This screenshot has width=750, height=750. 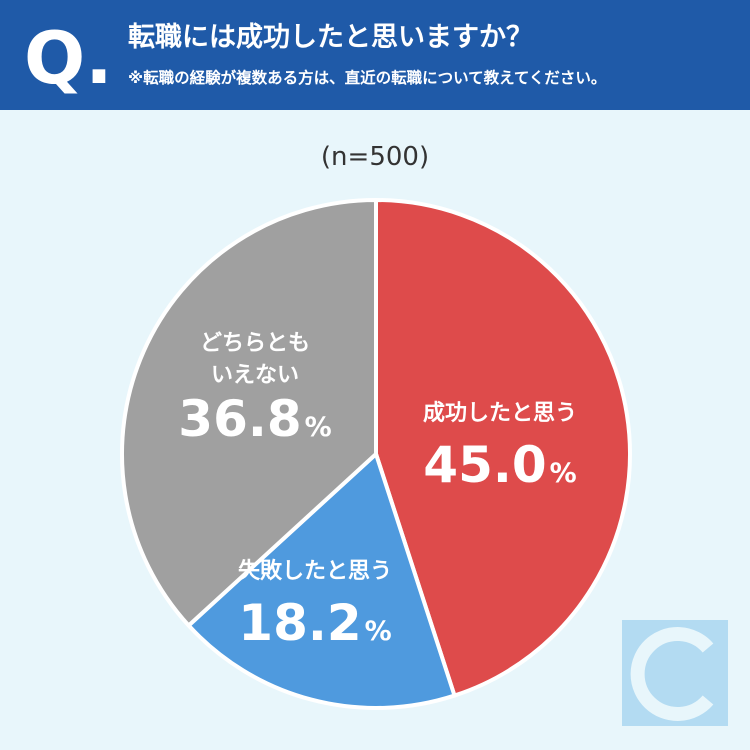 What do you see at coordinates (254, 419) in the screenshot?
I see `slice-value-3: 36.8%` at bounding box center [254, 419].